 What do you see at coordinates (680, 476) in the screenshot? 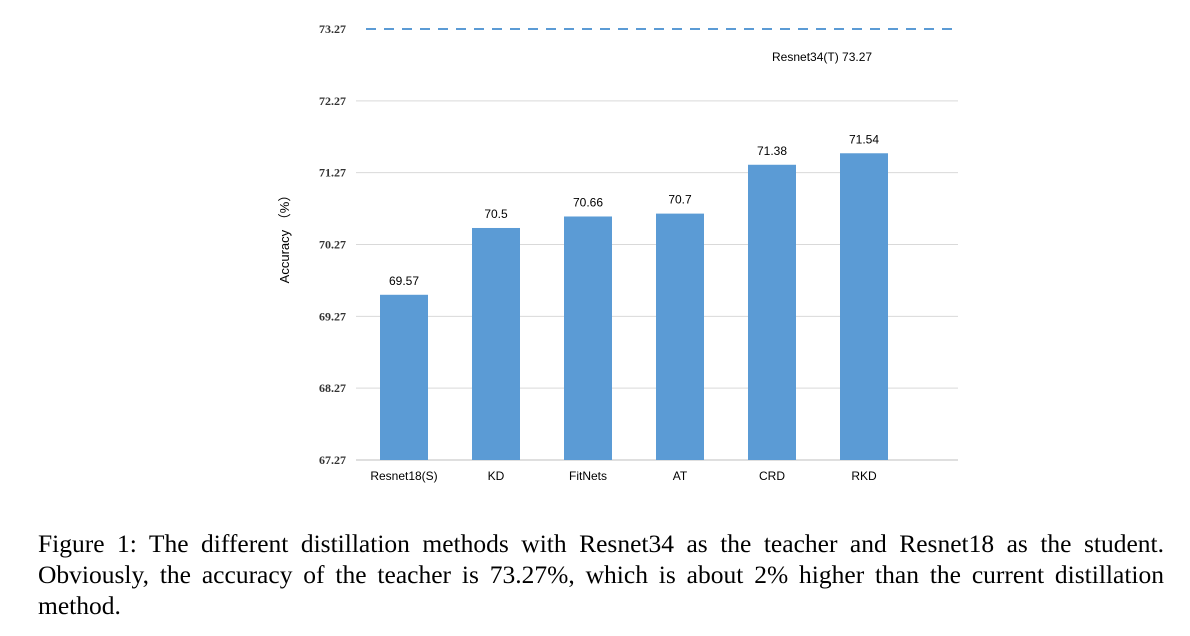
I see `x-tick-label: AT` at bounding box center [680, 476].